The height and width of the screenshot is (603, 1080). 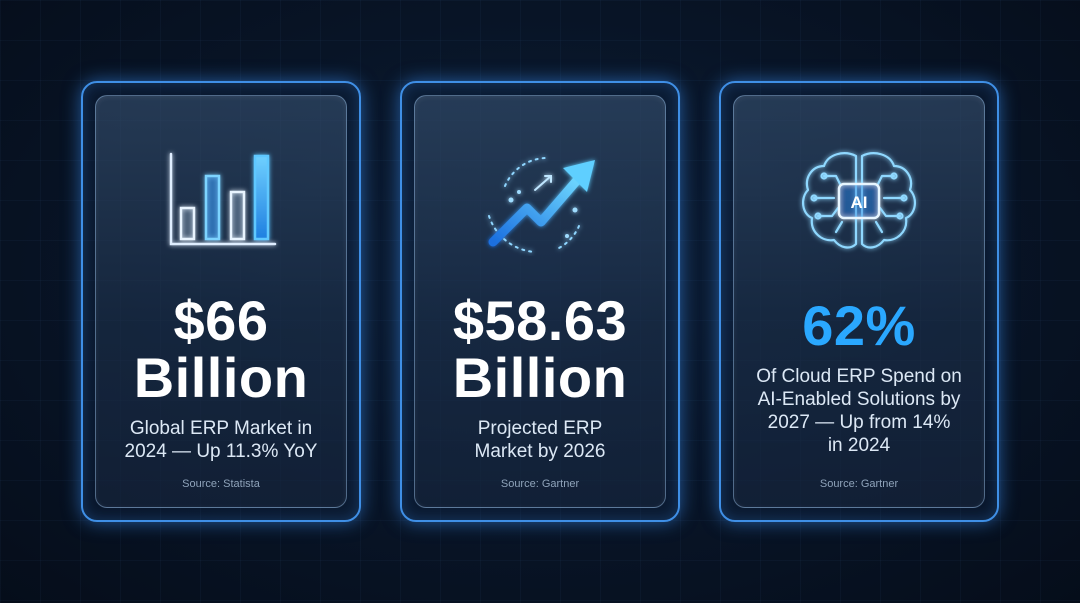 I want to click on source-label: Source: Statista, so click(x=221, y=484).